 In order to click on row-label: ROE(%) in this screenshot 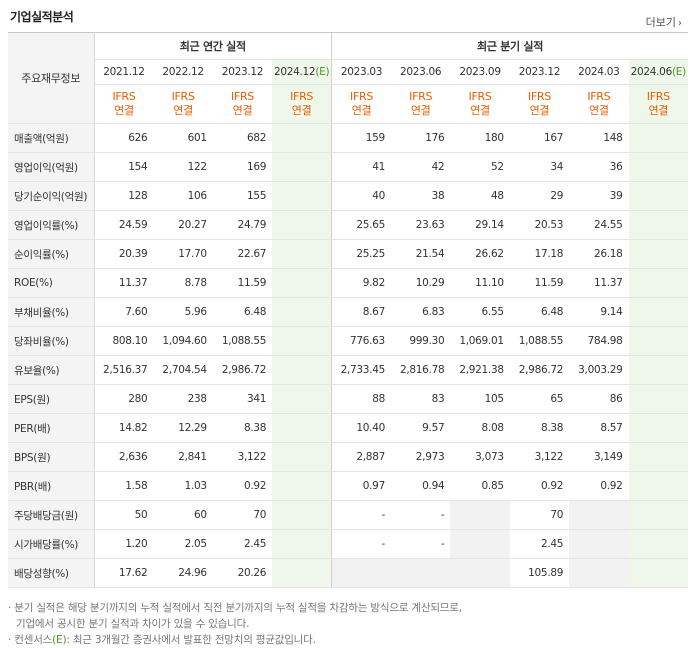, I will do `click(51, 283)`.